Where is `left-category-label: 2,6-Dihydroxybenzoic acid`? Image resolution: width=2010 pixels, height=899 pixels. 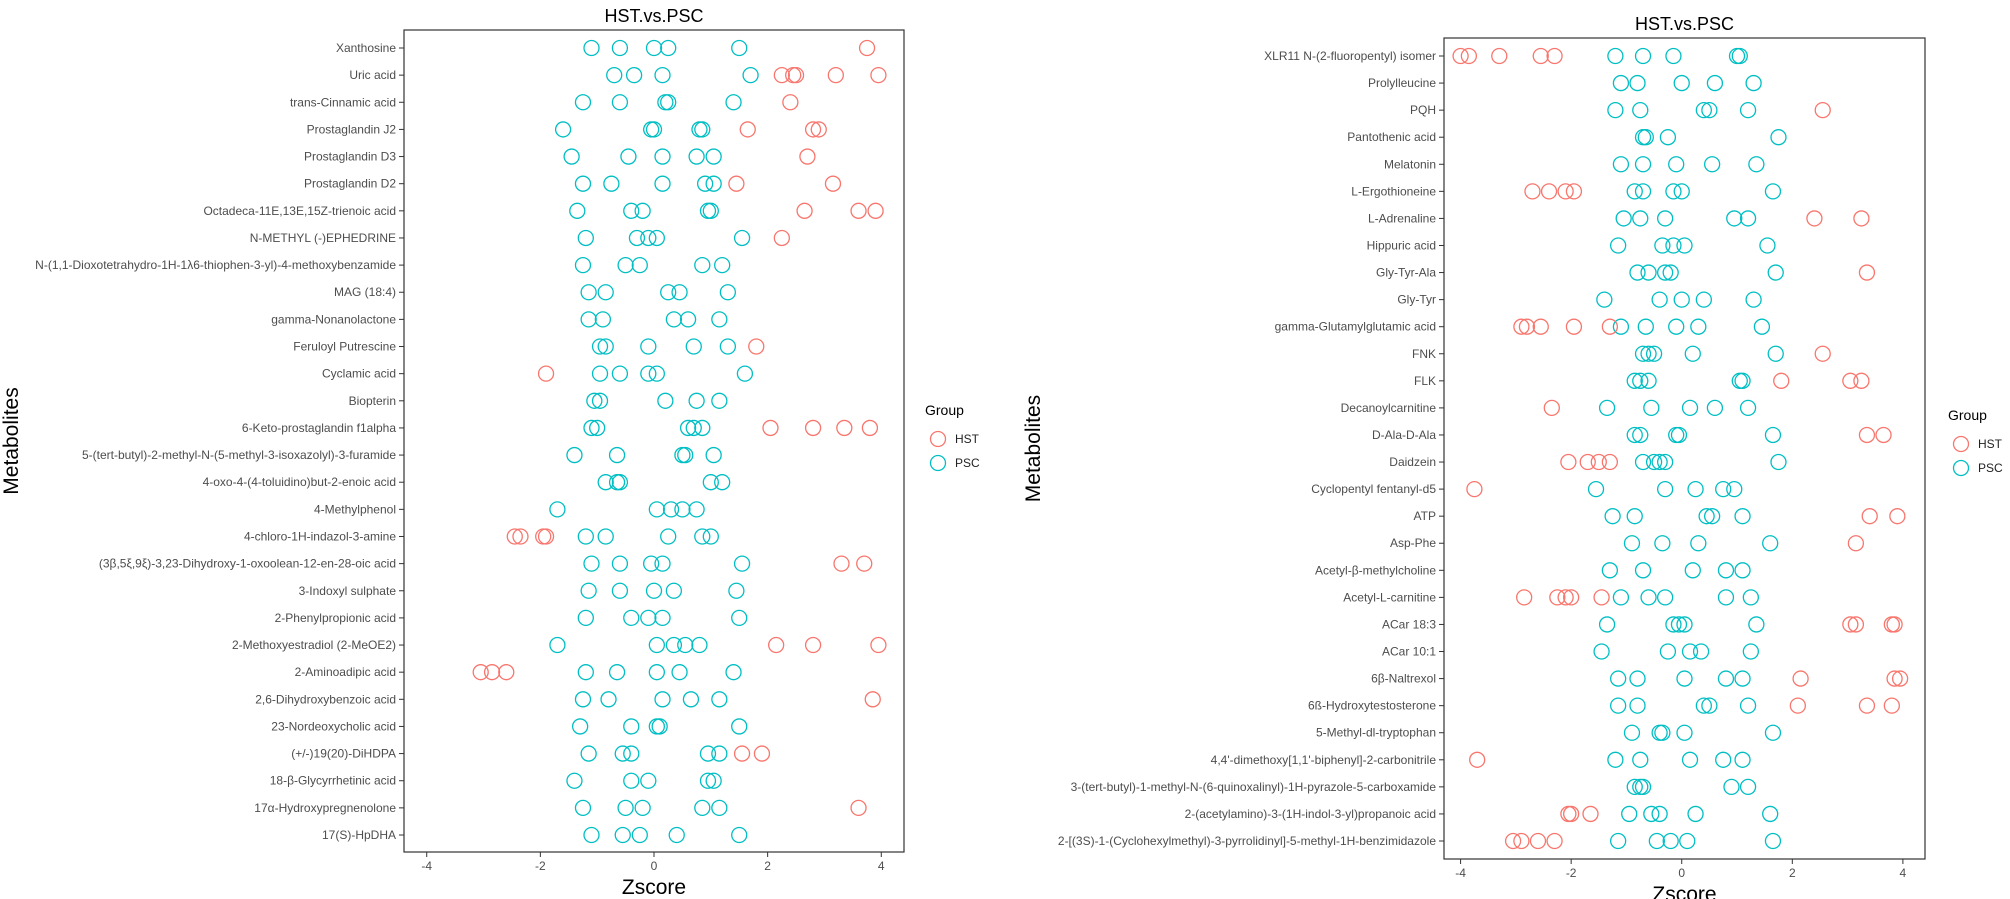 left-category-label: 2,6-Dihydroxybenzoic acid is located at coordinates (325, 699).